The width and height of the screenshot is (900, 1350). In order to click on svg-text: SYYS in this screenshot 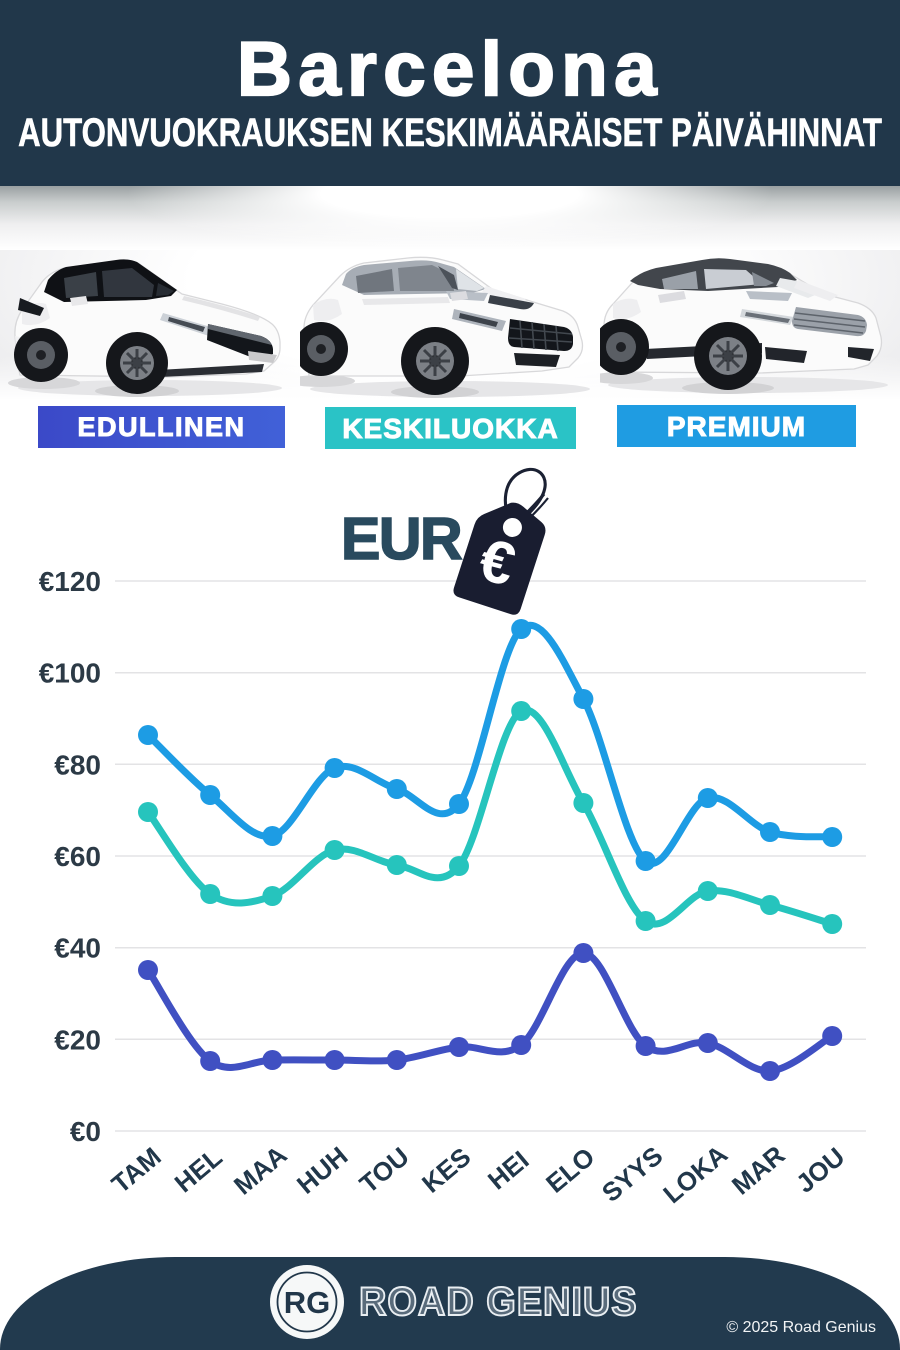, I will do `click(632, 1174)`.